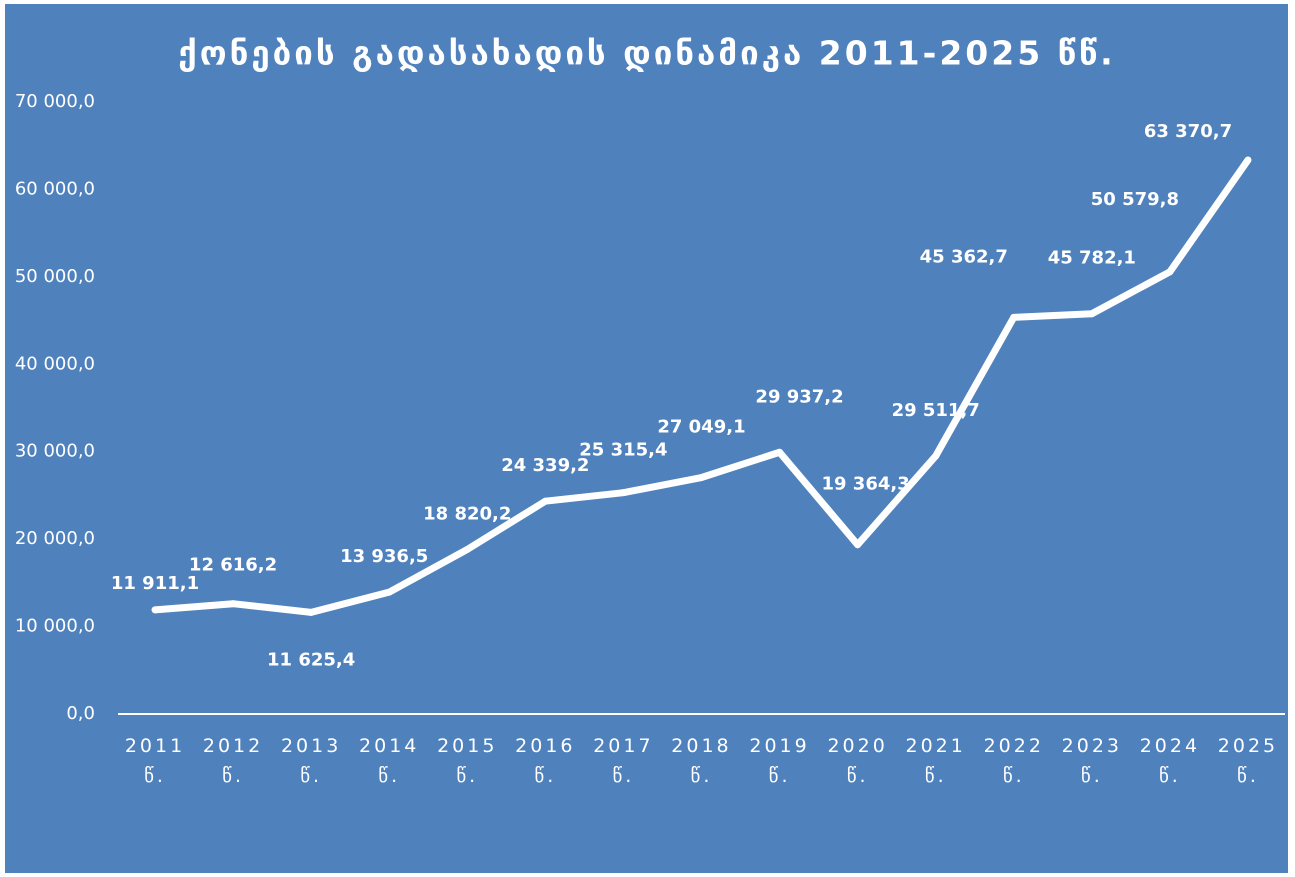 This screenshot has height=877, width=1295. I want to click on data-label: 27 049,1, so click(701, 427).